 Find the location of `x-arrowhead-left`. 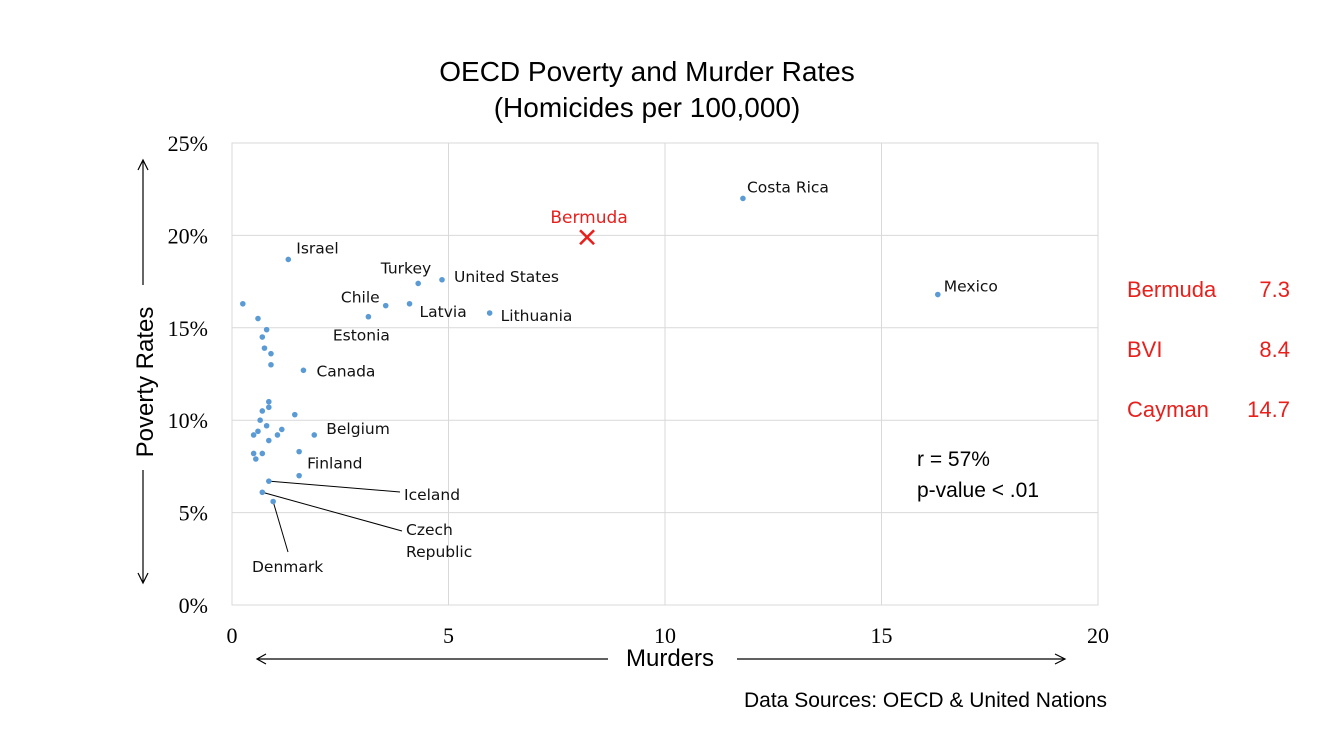

x-arrowhead-left is located at coordinates (261, 659).